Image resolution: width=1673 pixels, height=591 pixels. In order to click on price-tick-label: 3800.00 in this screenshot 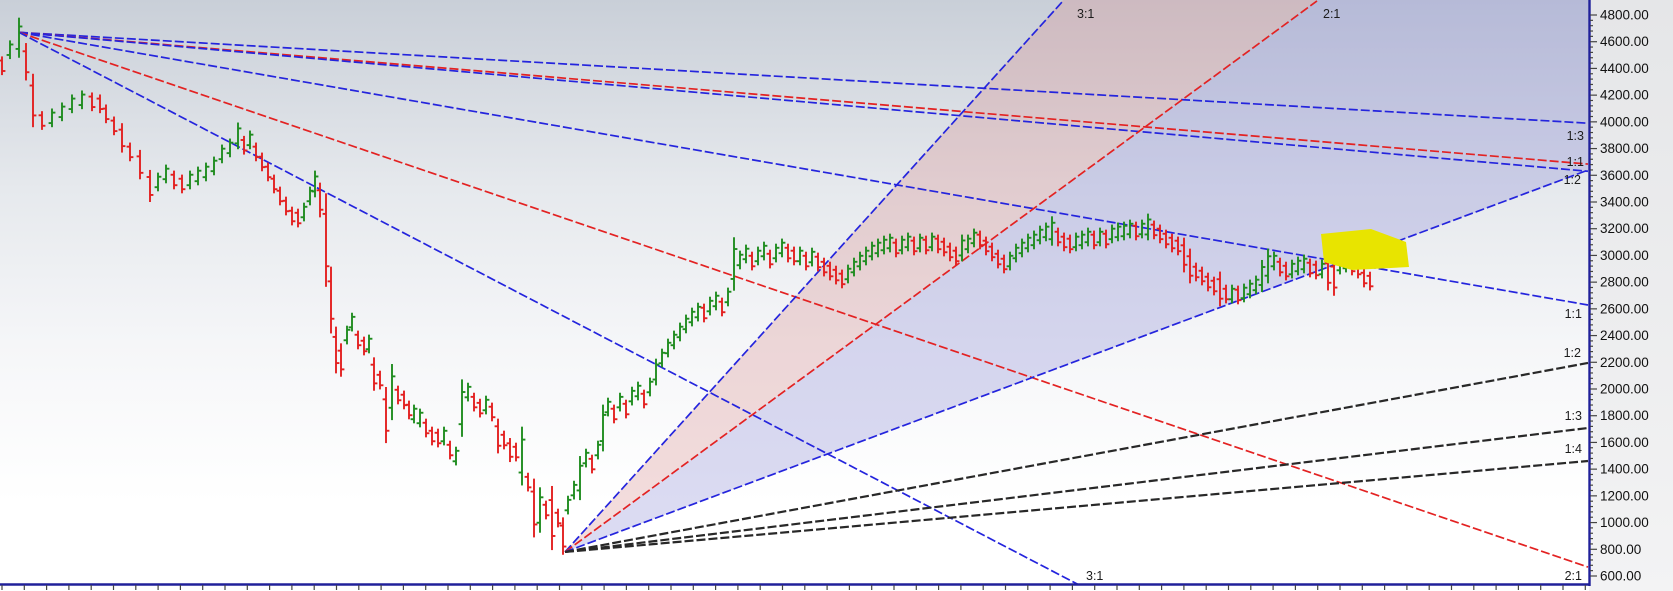, I will do `click(1624, 148)`.